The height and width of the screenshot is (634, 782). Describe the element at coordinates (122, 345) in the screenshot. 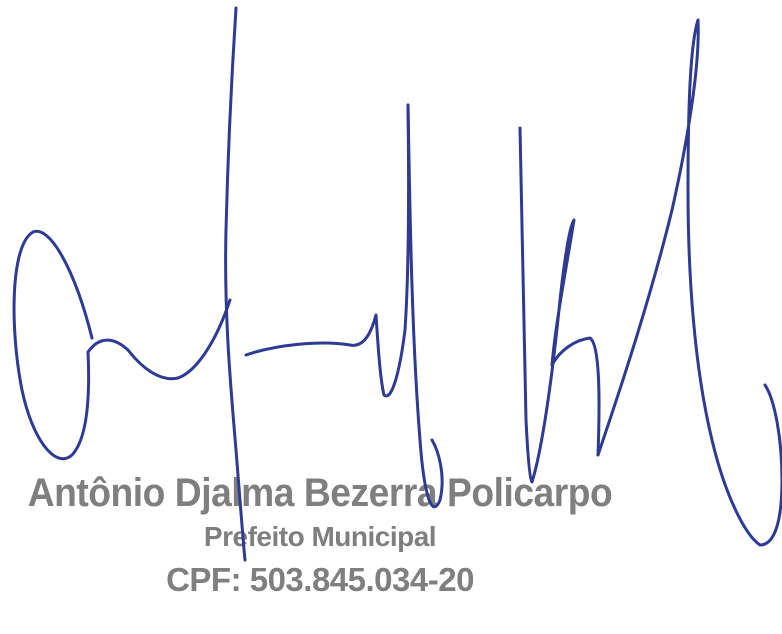

I see `signature-stroke-loop` at that location.